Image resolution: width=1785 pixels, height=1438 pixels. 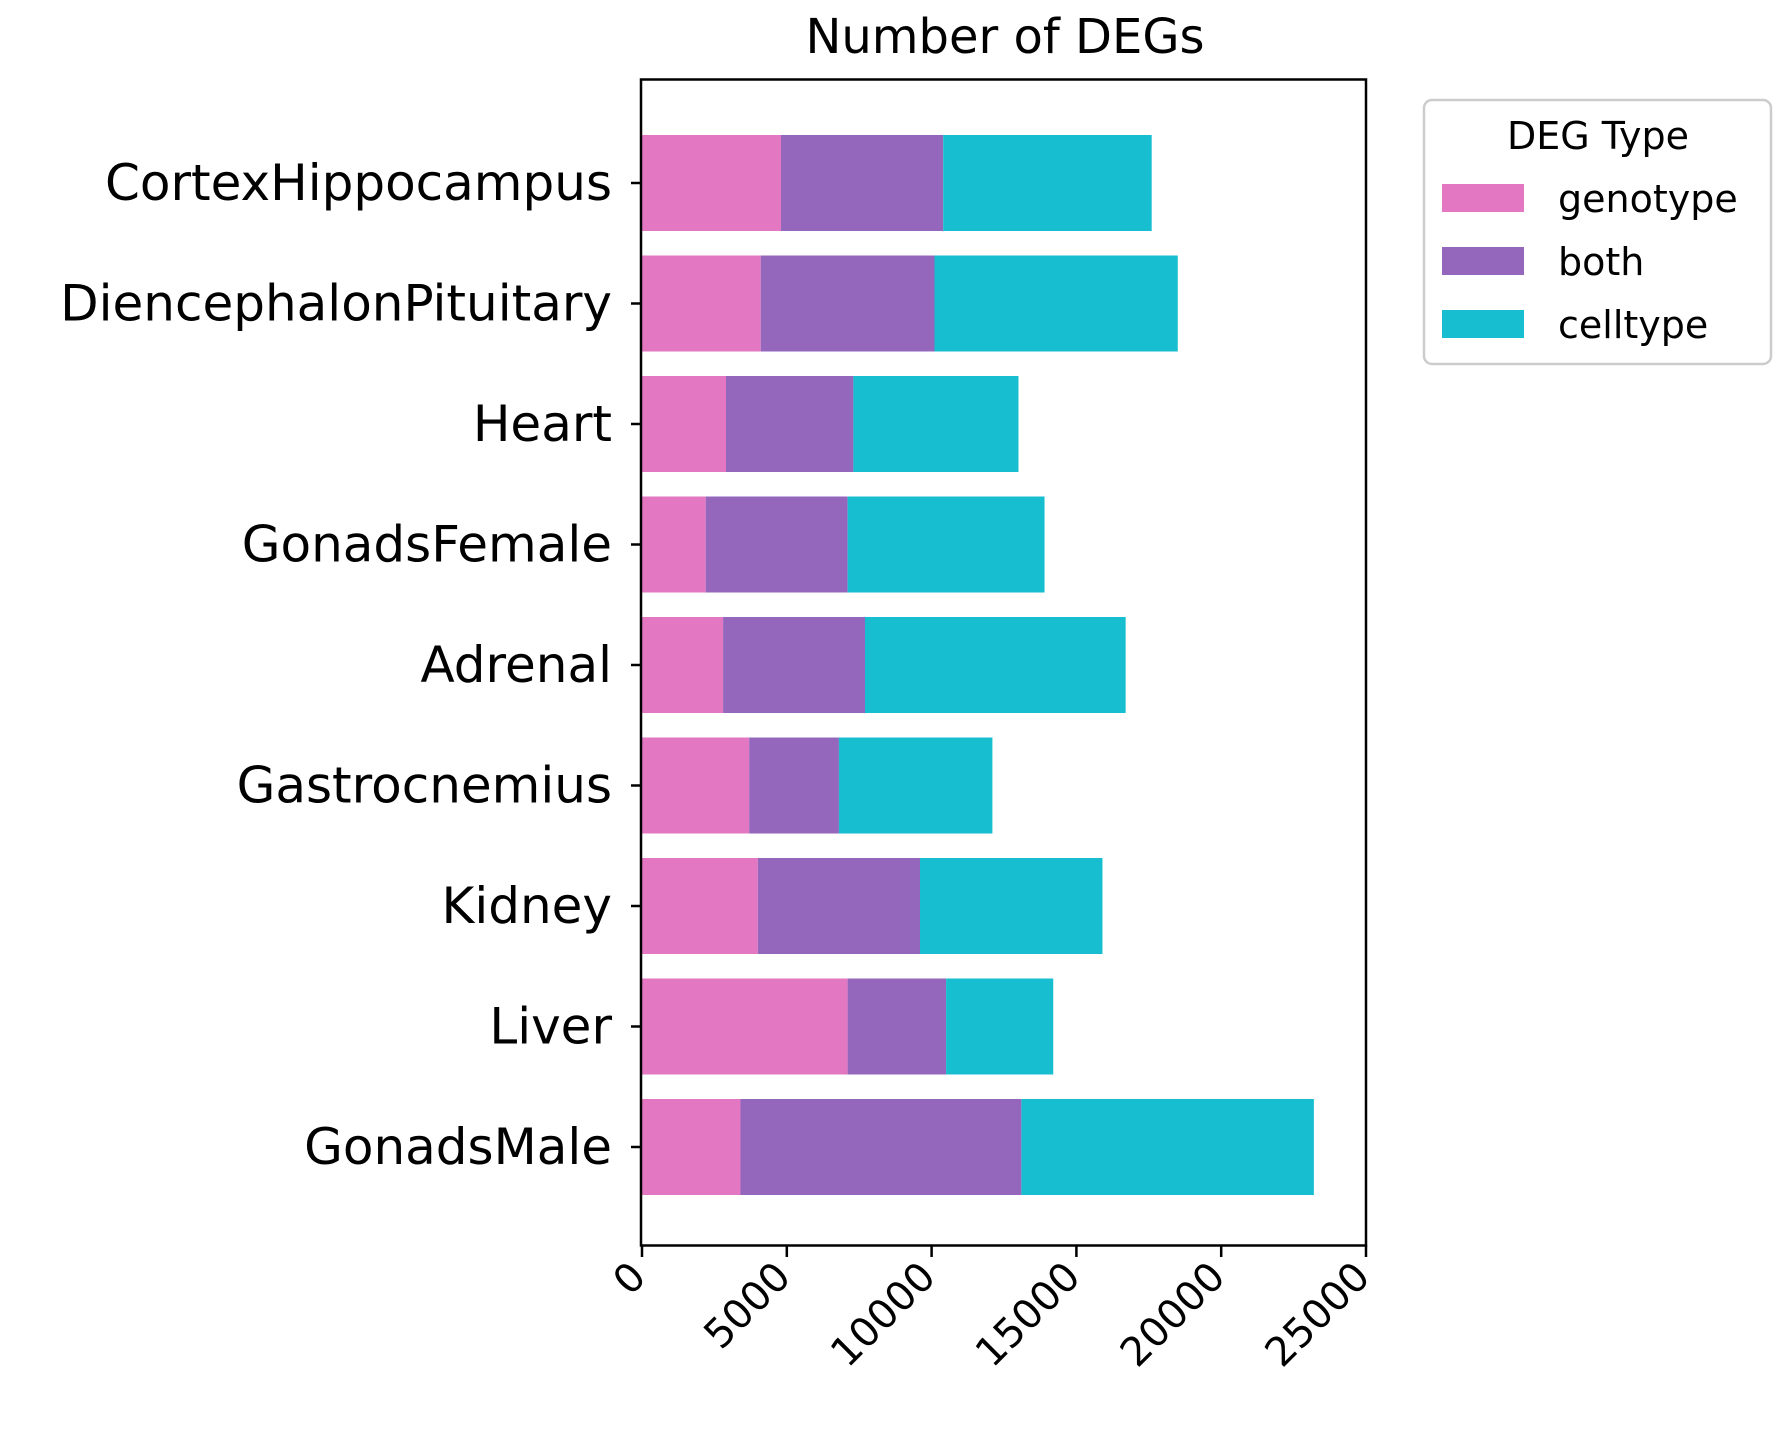 I want to click on bar-genotype-CortexHippocampus, so click(x=712, y=183).